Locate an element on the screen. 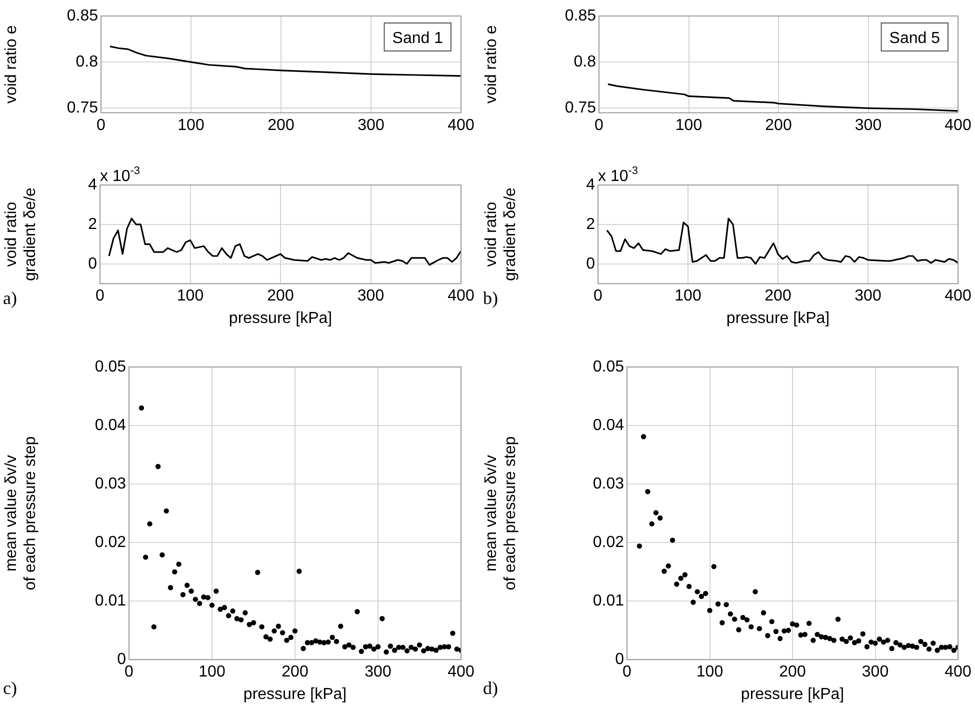 Image resolution: width=975 pixels, height=704 pixels. text: a) is located at coordinates (10, 298).